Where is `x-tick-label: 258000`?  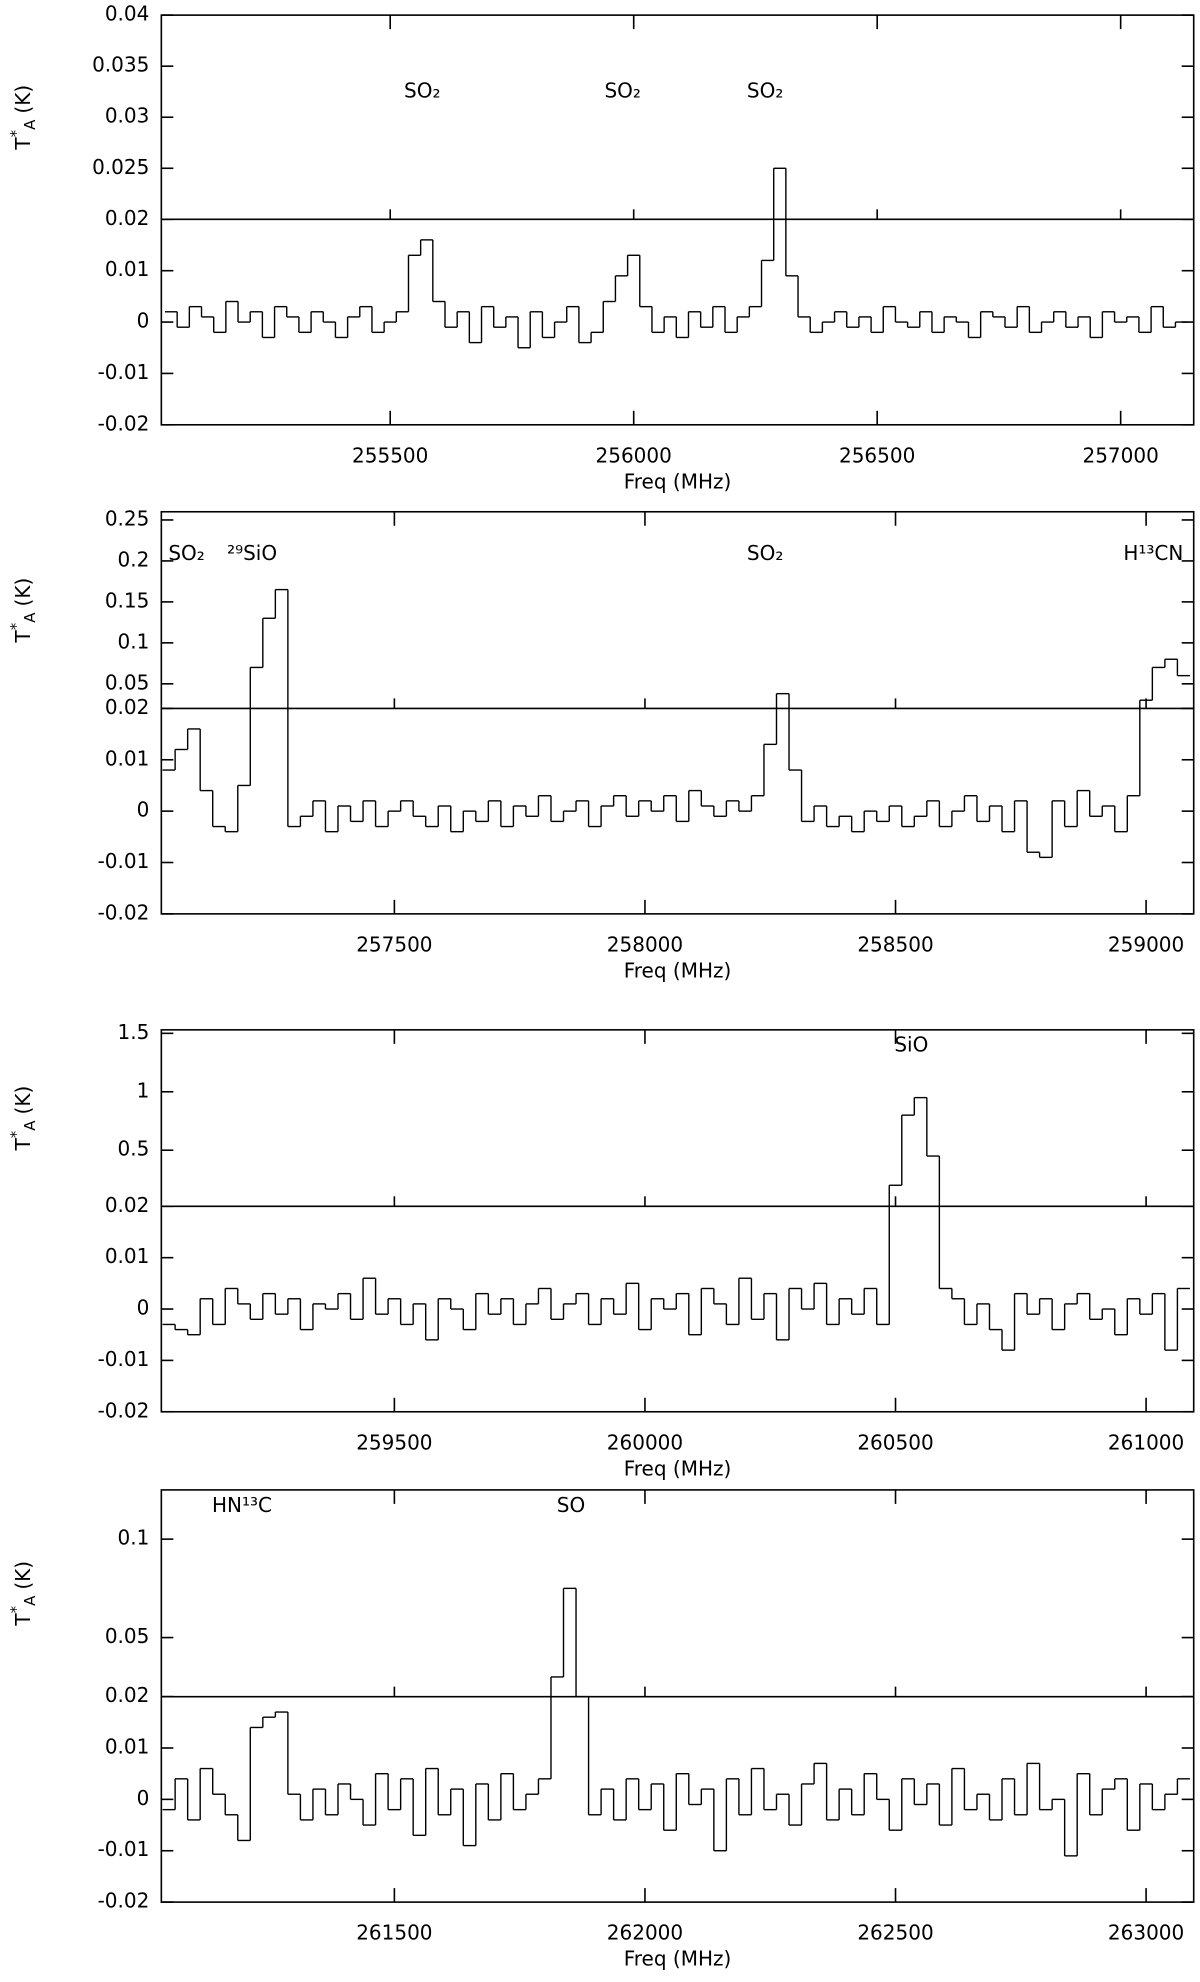 x-tick-label: 258000 is located at coordinates (645, 944).